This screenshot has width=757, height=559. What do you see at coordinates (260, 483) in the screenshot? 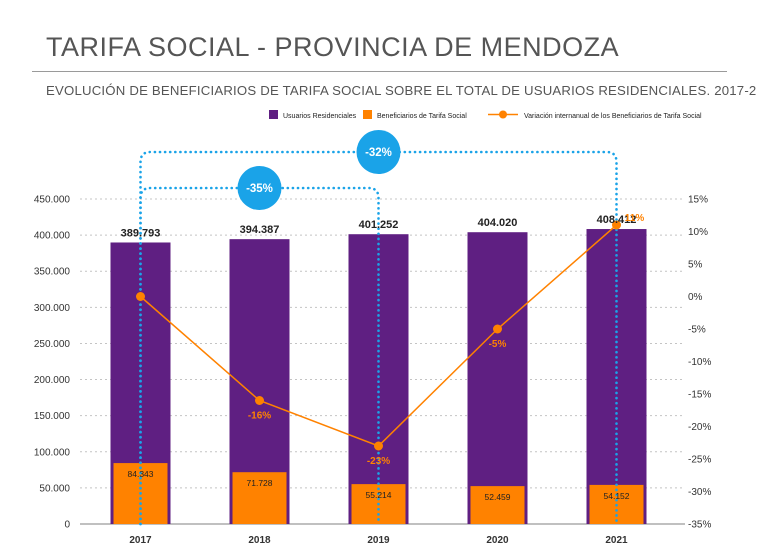
I see `data-label-beneficiarios: 71.728` at bounding box center [260, 483].